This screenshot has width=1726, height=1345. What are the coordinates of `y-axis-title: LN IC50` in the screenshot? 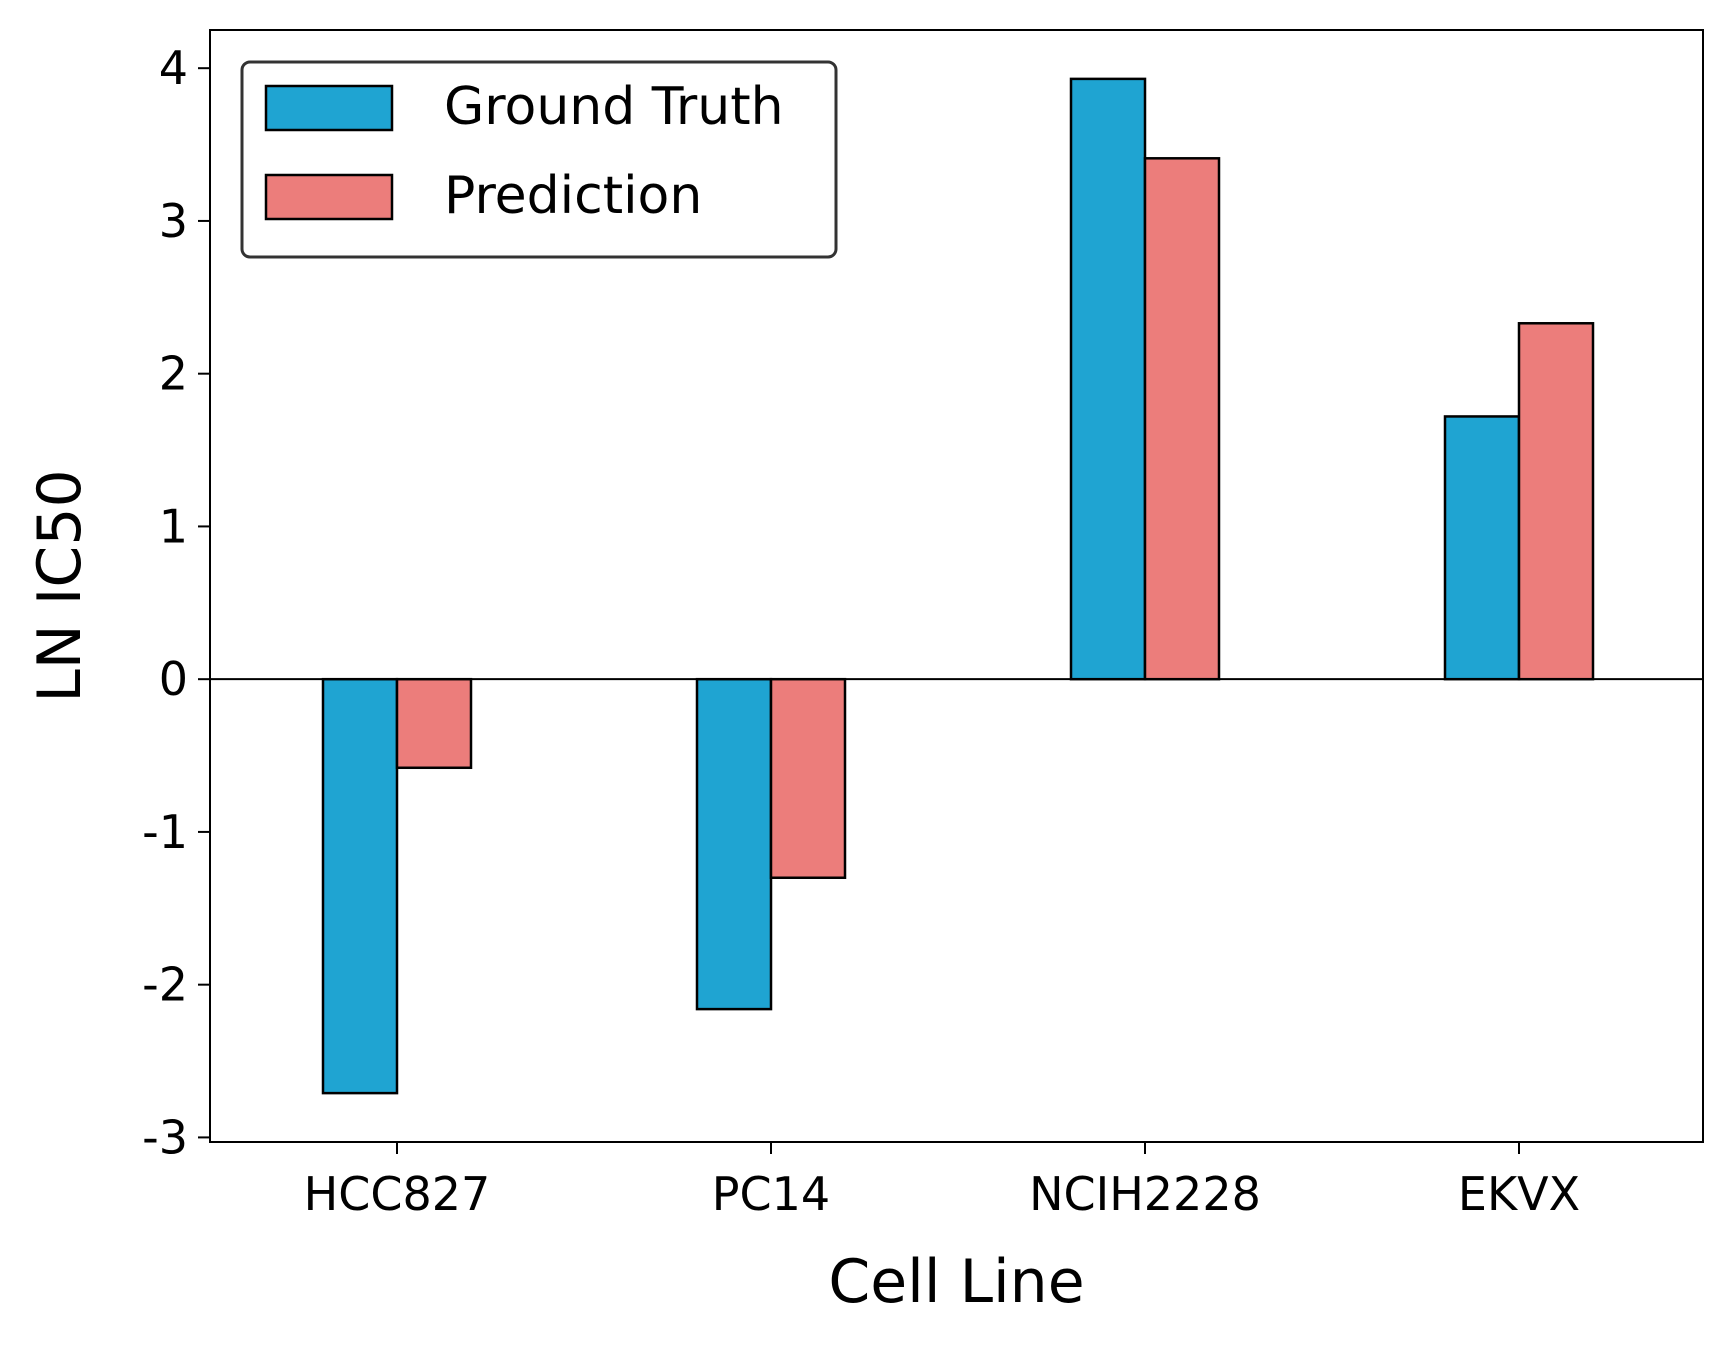 It's located at (60, 585).